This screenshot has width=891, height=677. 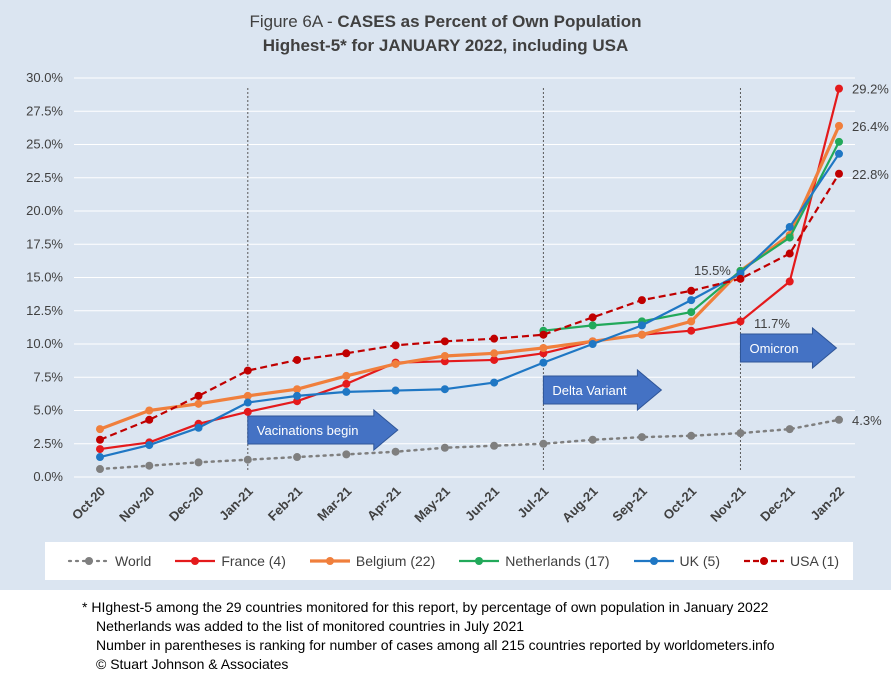 I want to click on legend-item: World, so click(x=109, y=561).